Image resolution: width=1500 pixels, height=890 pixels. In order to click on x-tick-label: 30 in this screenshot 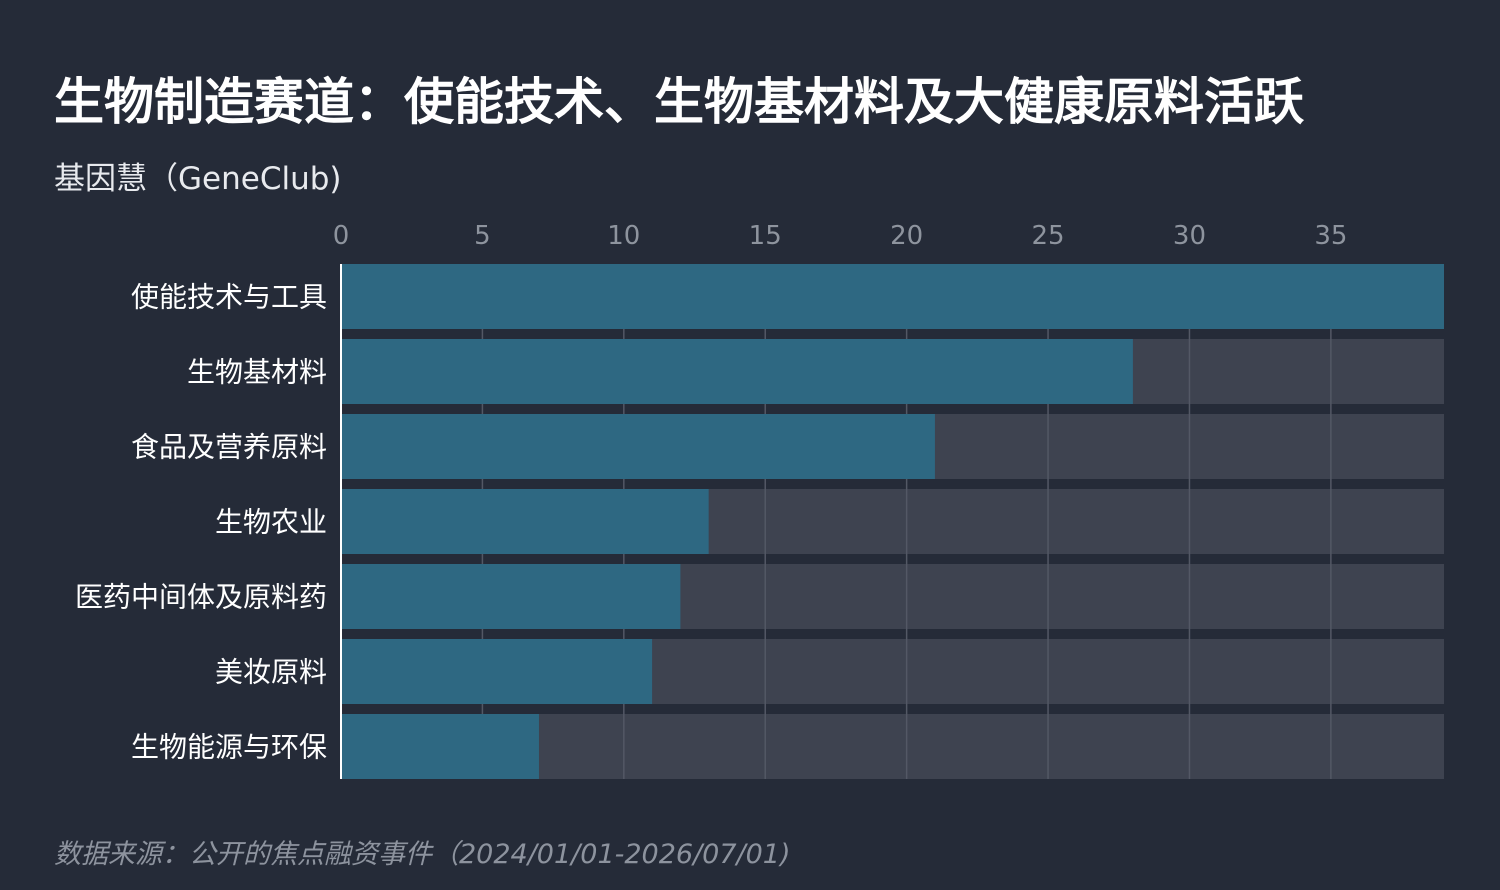, I will do `click(1189, 236)`.